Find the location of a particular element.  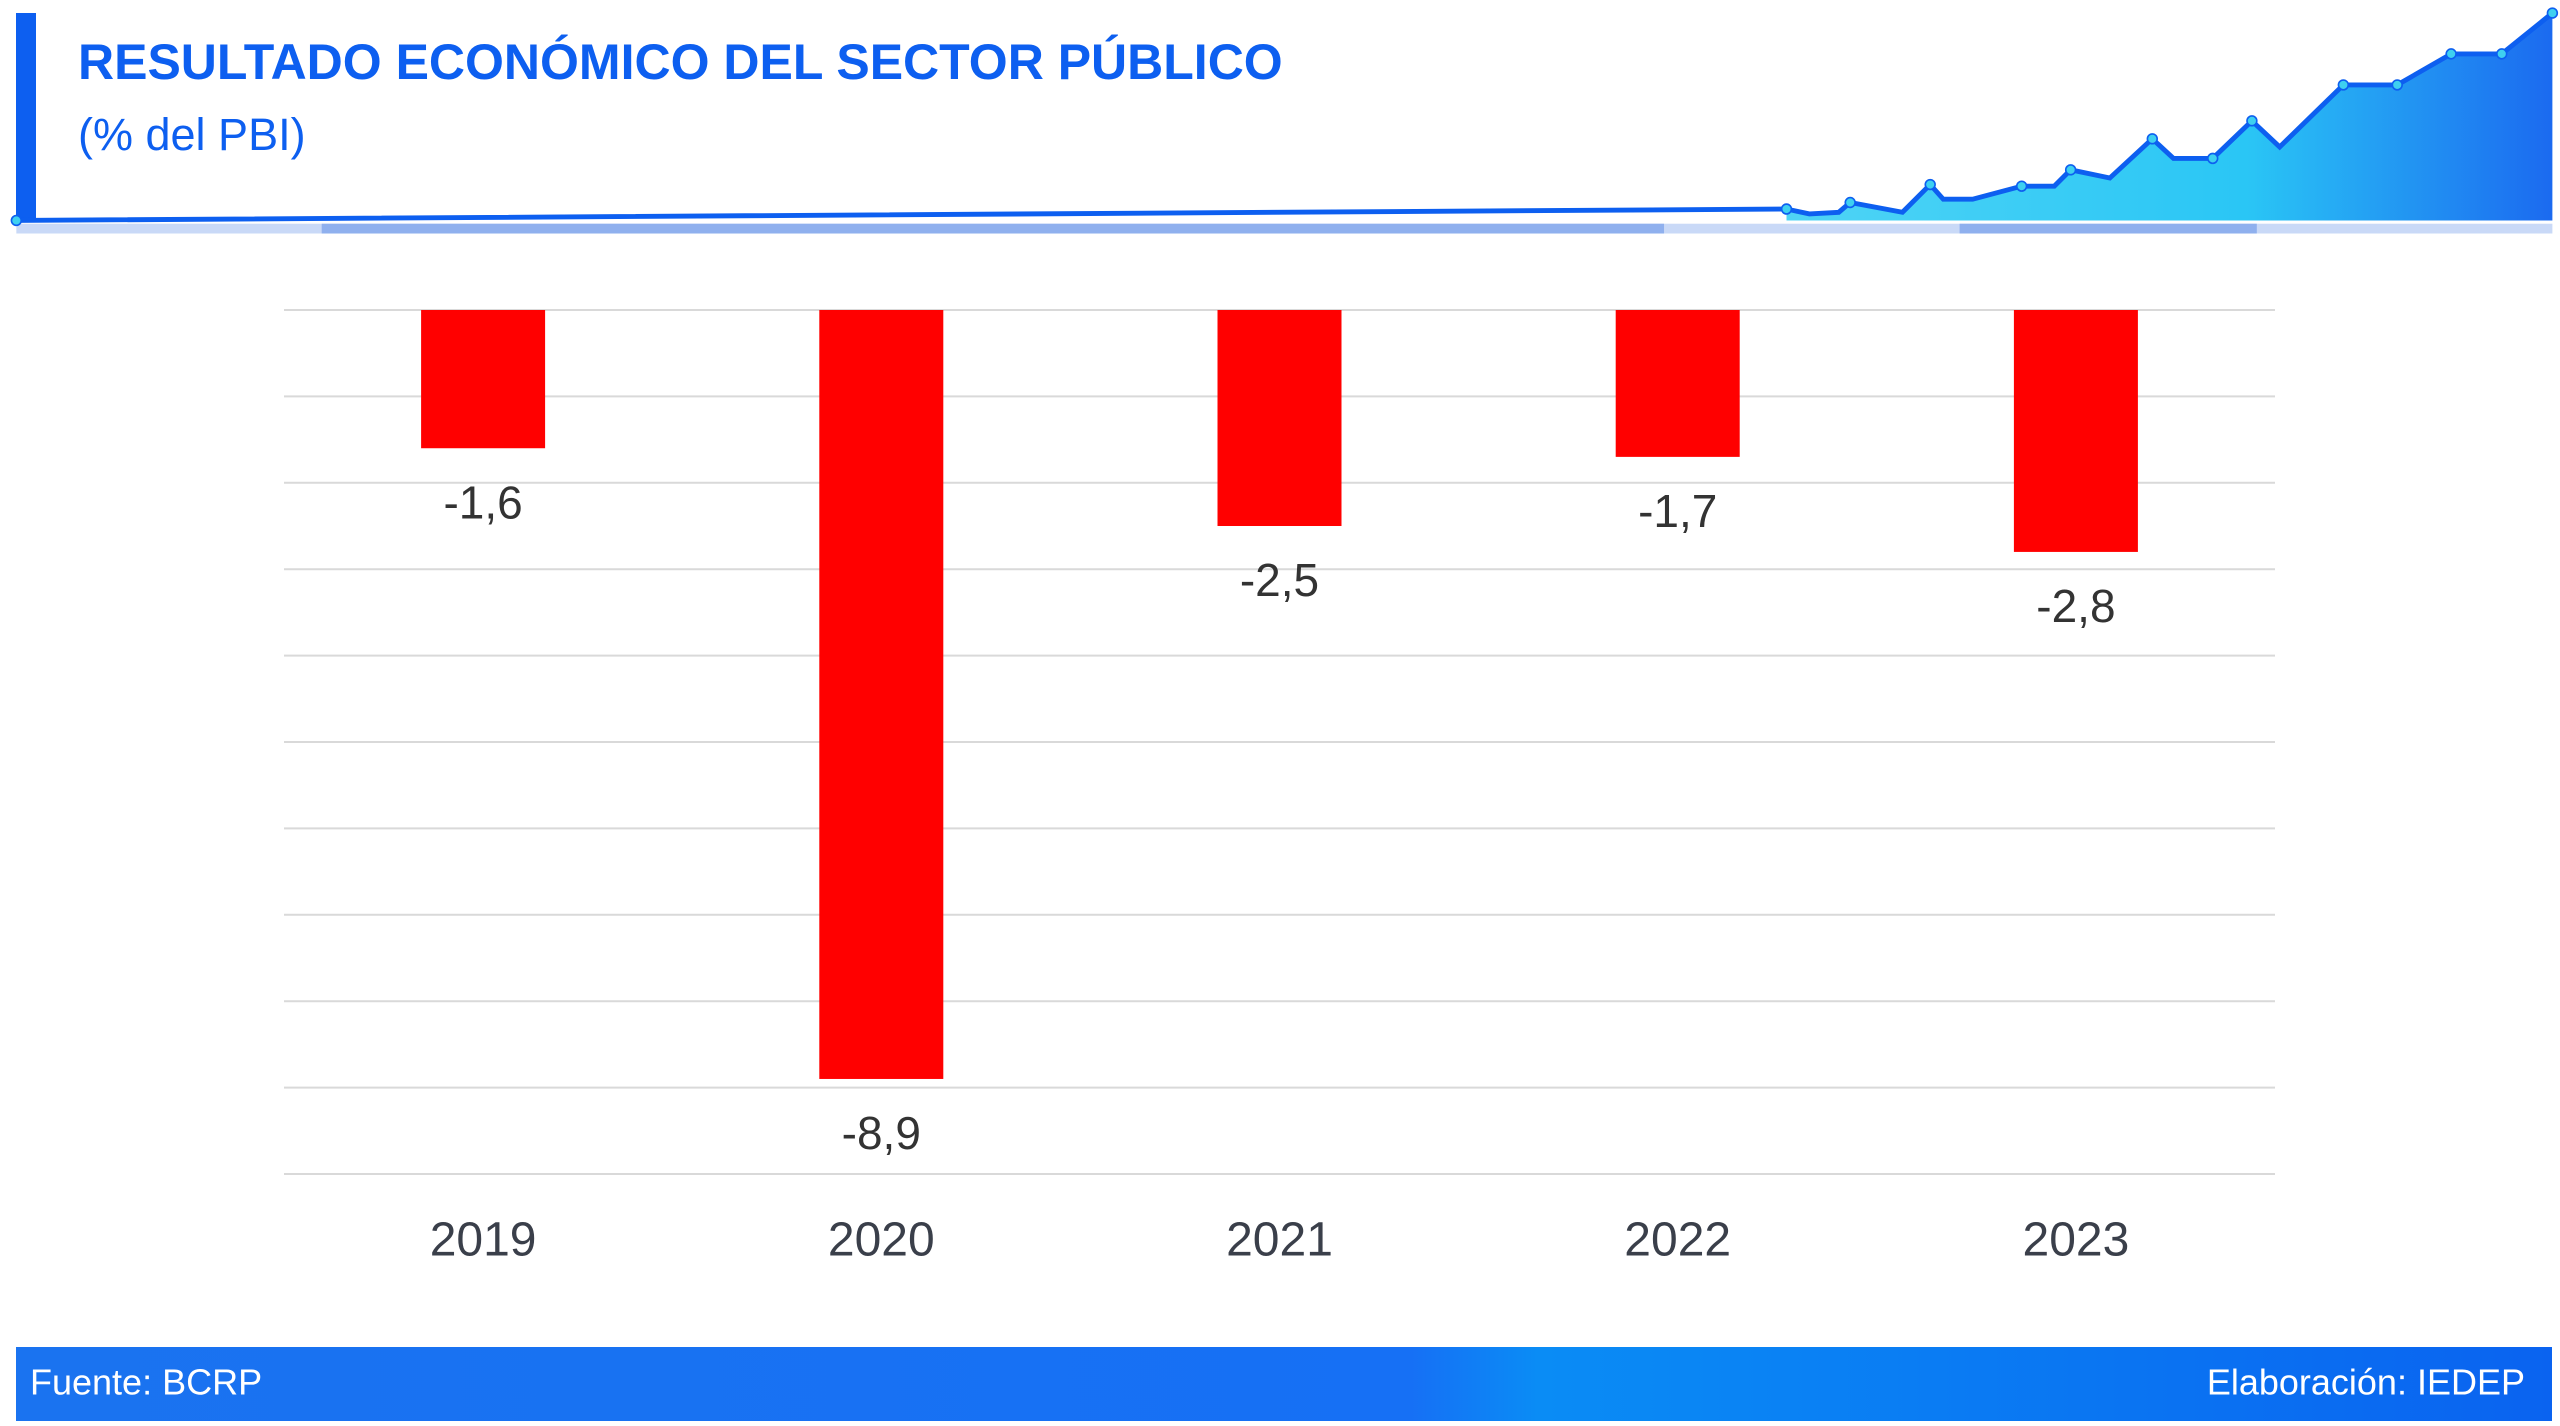

x-tick-label: 2022 is located at coordinates (1677, 1240).